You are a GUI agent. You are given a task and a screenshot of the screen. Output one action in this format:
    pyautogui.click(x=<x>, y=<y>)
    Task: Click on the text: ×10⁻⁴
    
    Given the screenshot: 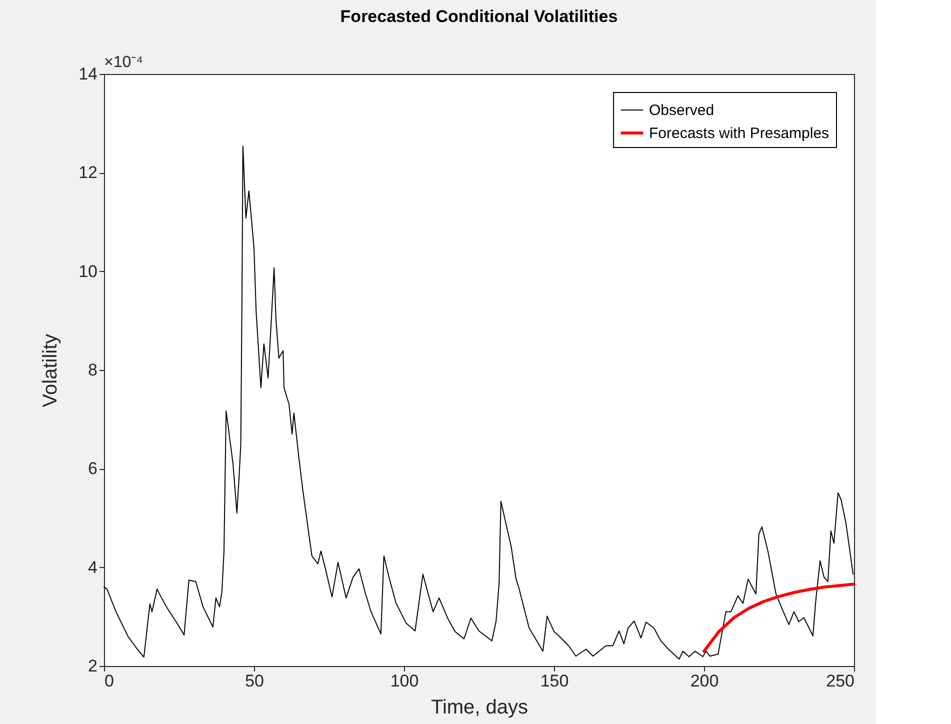 What is the action you would take?
    pyautogui.click(x=124, y=62)
    